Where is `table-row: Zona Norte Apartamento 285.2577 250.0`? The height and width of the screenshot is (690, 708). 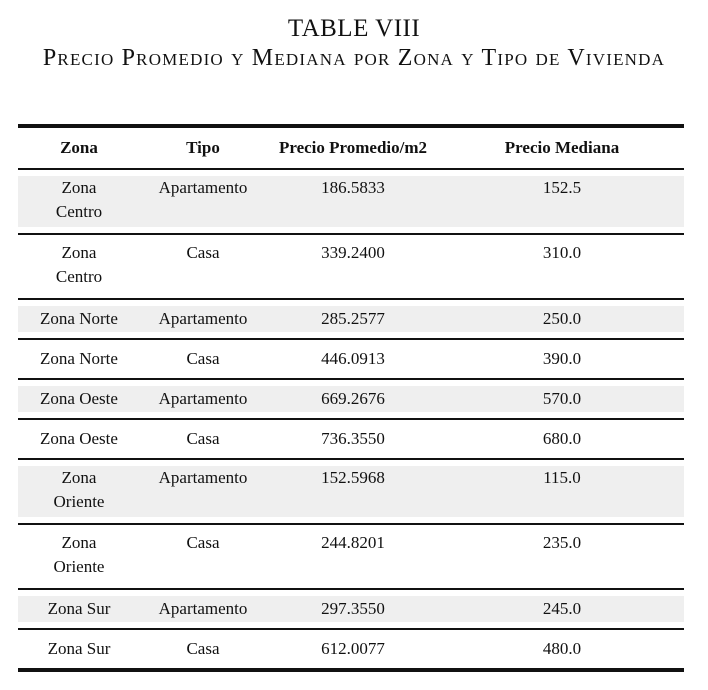 table-row: Zona Norte Apartamento 285.2577 250.0 is located at coordinates (351, 319).